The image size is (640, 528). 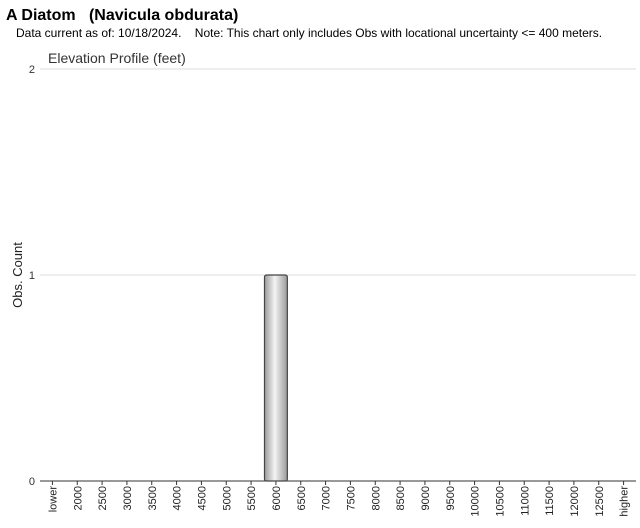 What do you see at coordinates (351, 498) in the screenshot?
I see `x-tick-label: 7500` at bounding box center [351, 498].